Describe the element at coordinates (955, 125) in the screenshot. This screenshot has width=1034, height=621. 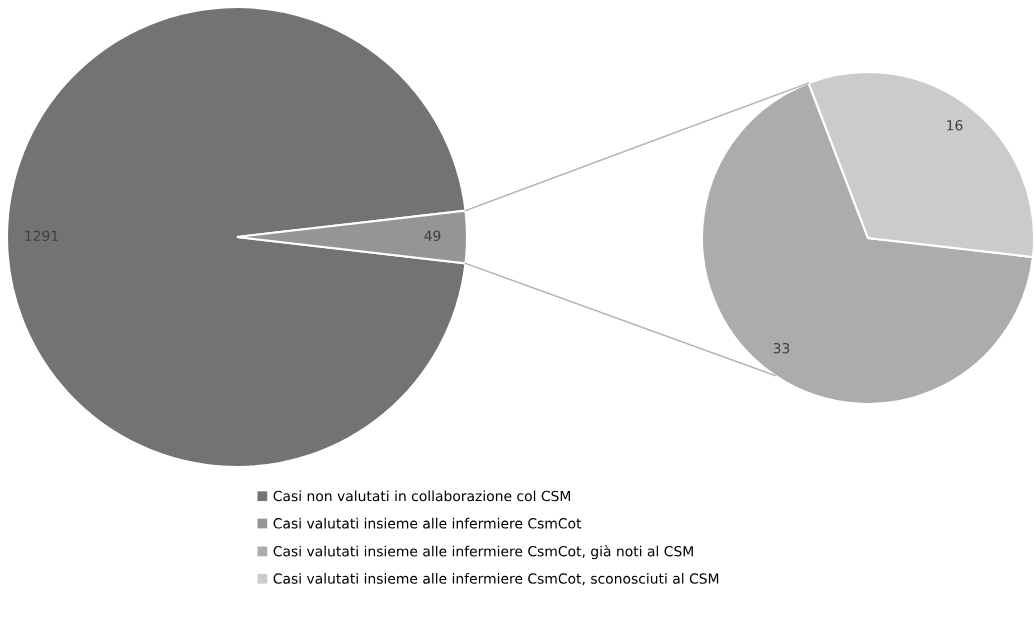
I see `data-label: 16` at that location.